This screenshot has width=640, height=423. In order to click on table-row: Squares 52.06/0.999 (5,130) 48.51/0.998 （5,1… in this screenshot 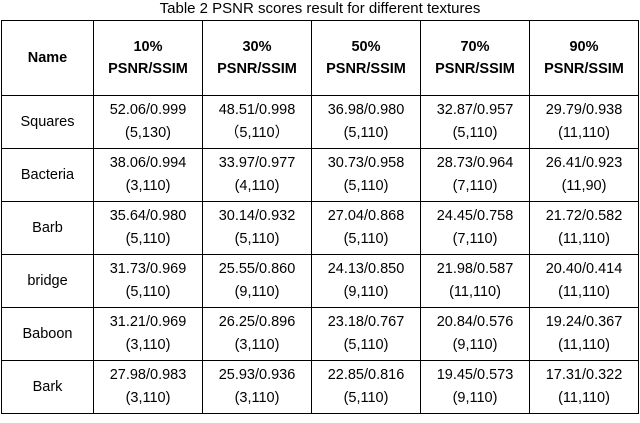, I will do `click(320, 122)`.